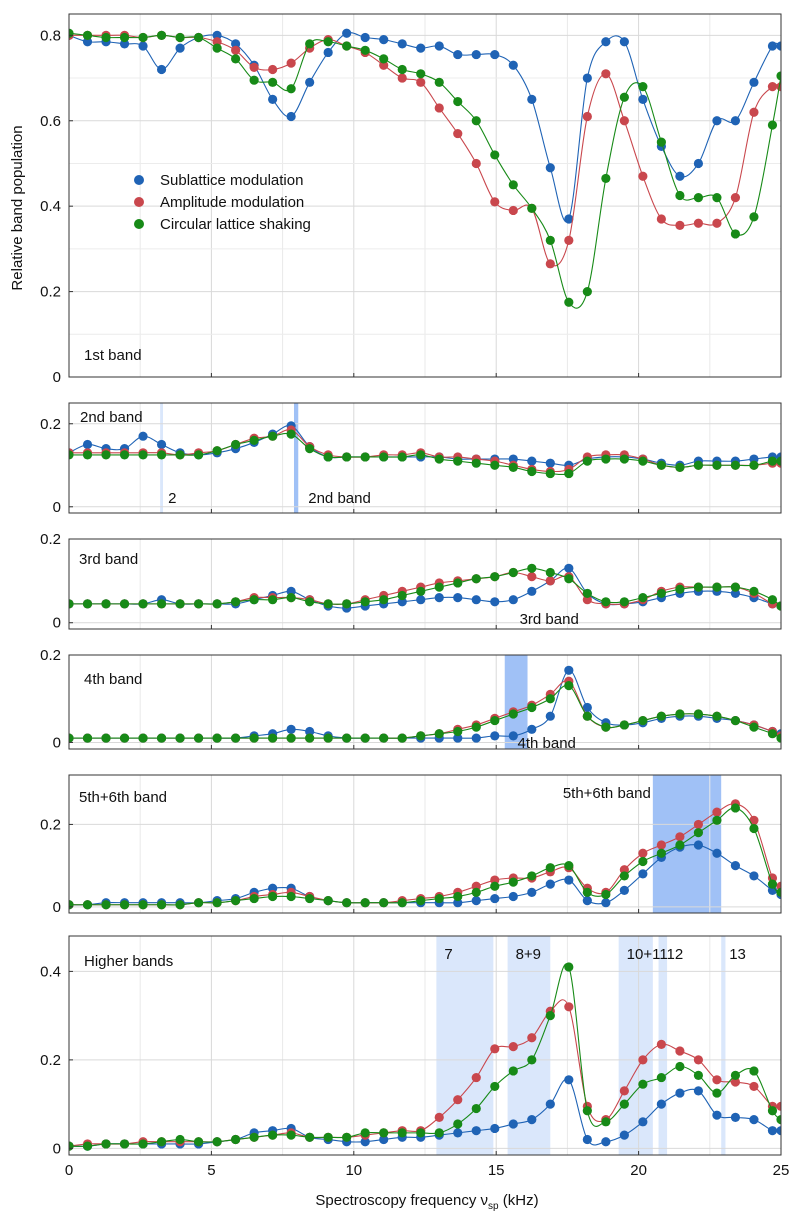  What do you see at coordinates (448, 954) in the screenshot?
I see `highlight-label-7: 7` at bounding box center [448, 954].